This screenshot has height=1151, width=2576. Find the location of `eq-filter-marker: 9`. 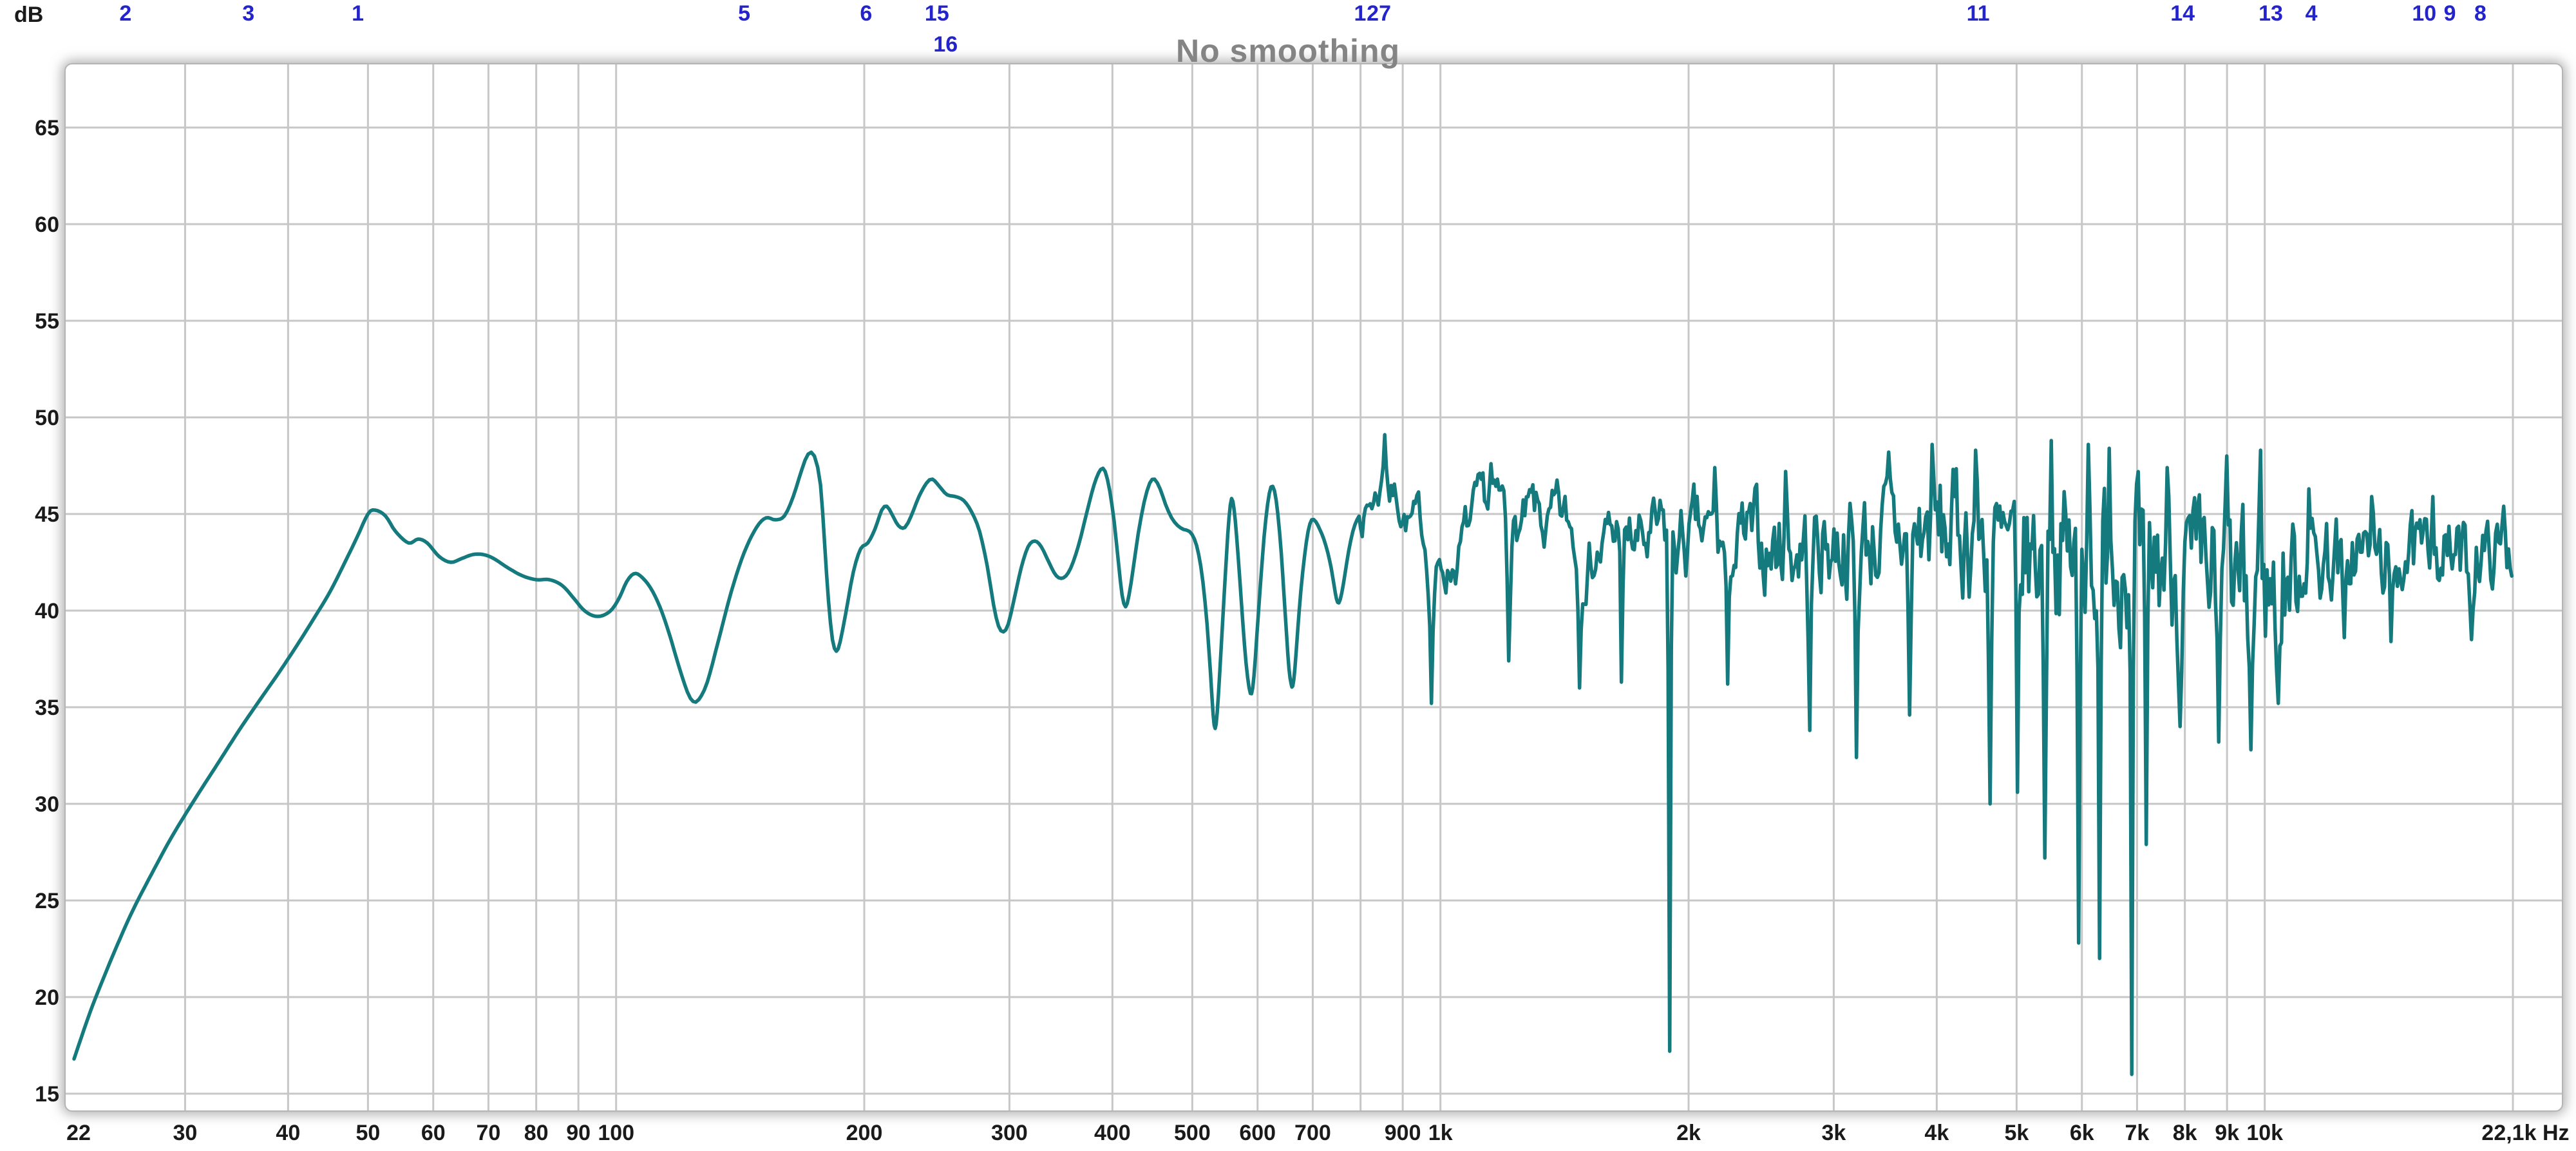

eq-filter-marker: 9 is located at coordinates (2450, 13).